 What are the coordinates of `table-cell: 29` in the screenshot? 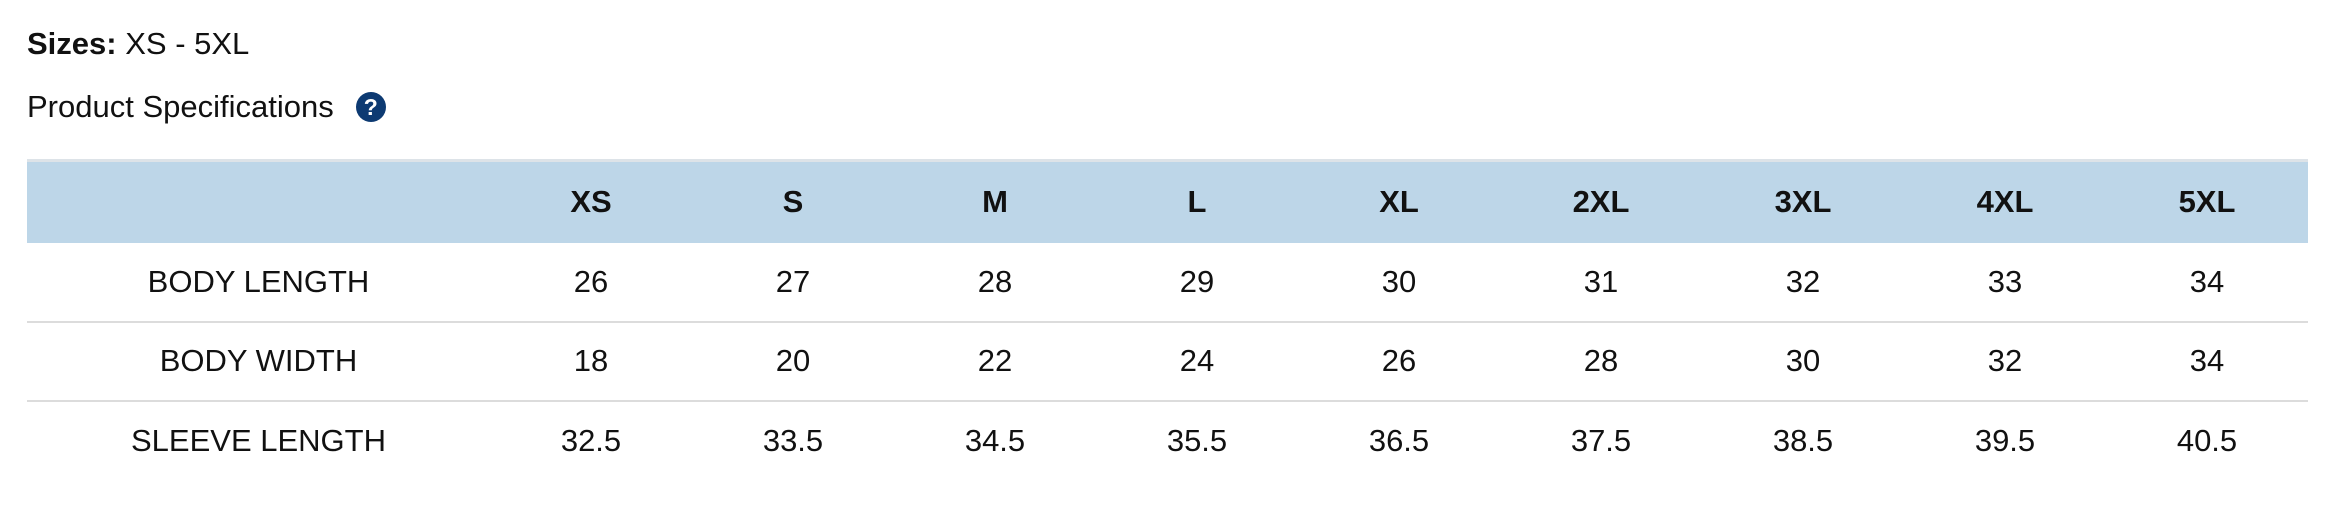 It's located at (1197, 281).